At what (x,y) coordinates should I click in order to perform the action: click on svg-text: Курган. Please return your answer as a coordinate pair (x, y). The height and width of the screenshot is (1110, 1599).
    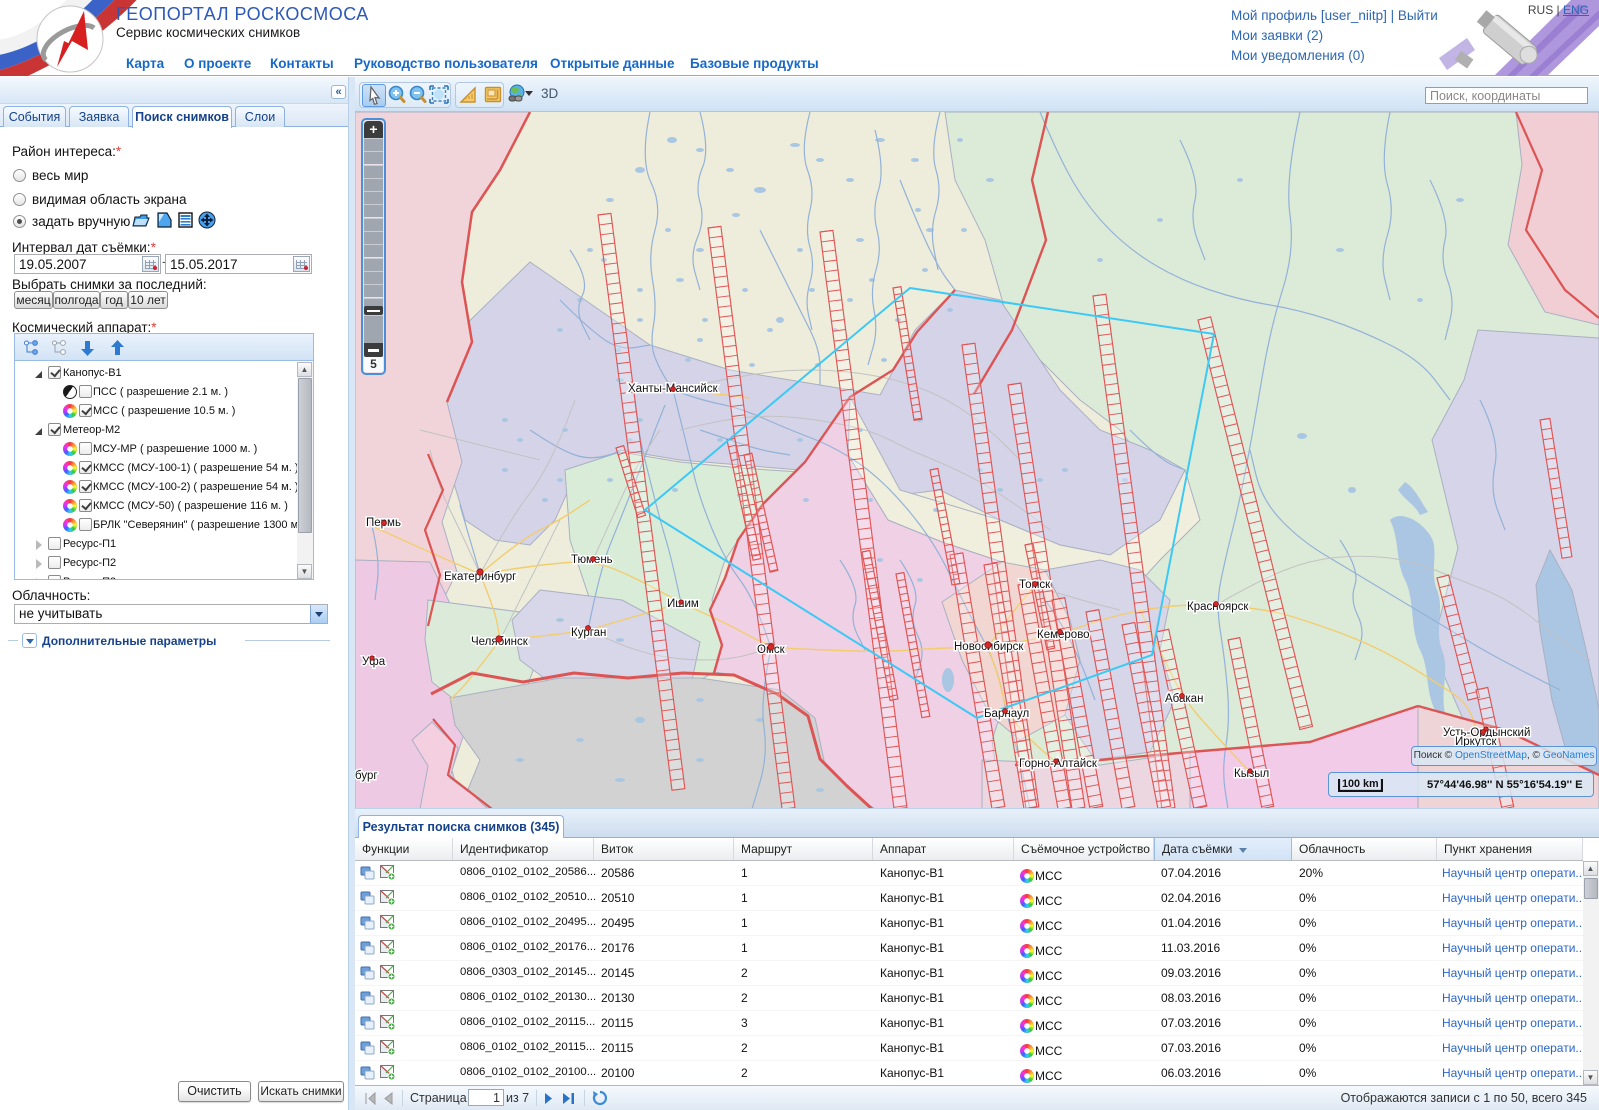
    Looking at the image, I should click on (588, 633).